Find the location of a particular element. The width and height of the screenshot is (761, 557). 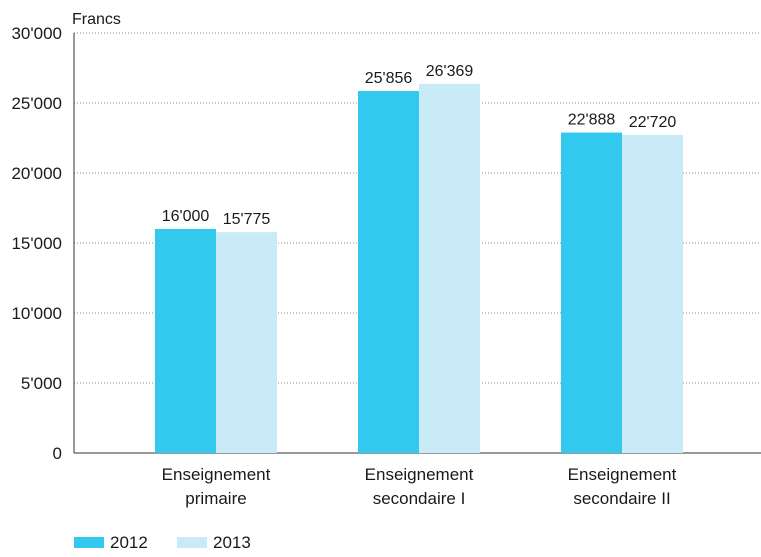

y-axis-unit-label: Francs is located at coordinates (96, 19).